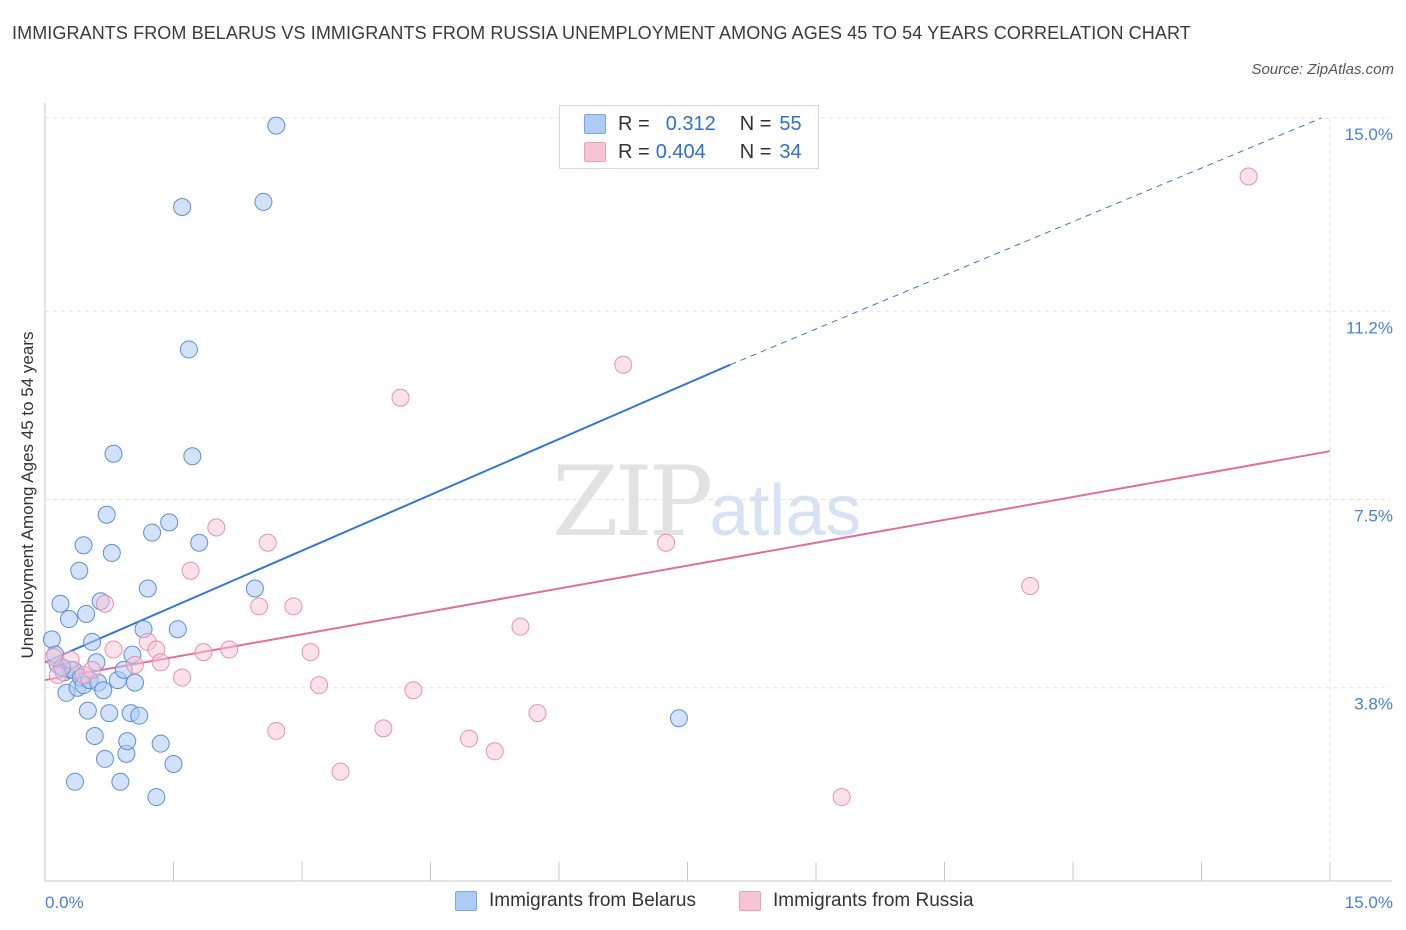 This screenshot has width=1406, height=930. Describe the element at coordinates (873, 900) in the screenshot. I see `bottom-legend-label-russia: Immigrants from Russia` at that location.